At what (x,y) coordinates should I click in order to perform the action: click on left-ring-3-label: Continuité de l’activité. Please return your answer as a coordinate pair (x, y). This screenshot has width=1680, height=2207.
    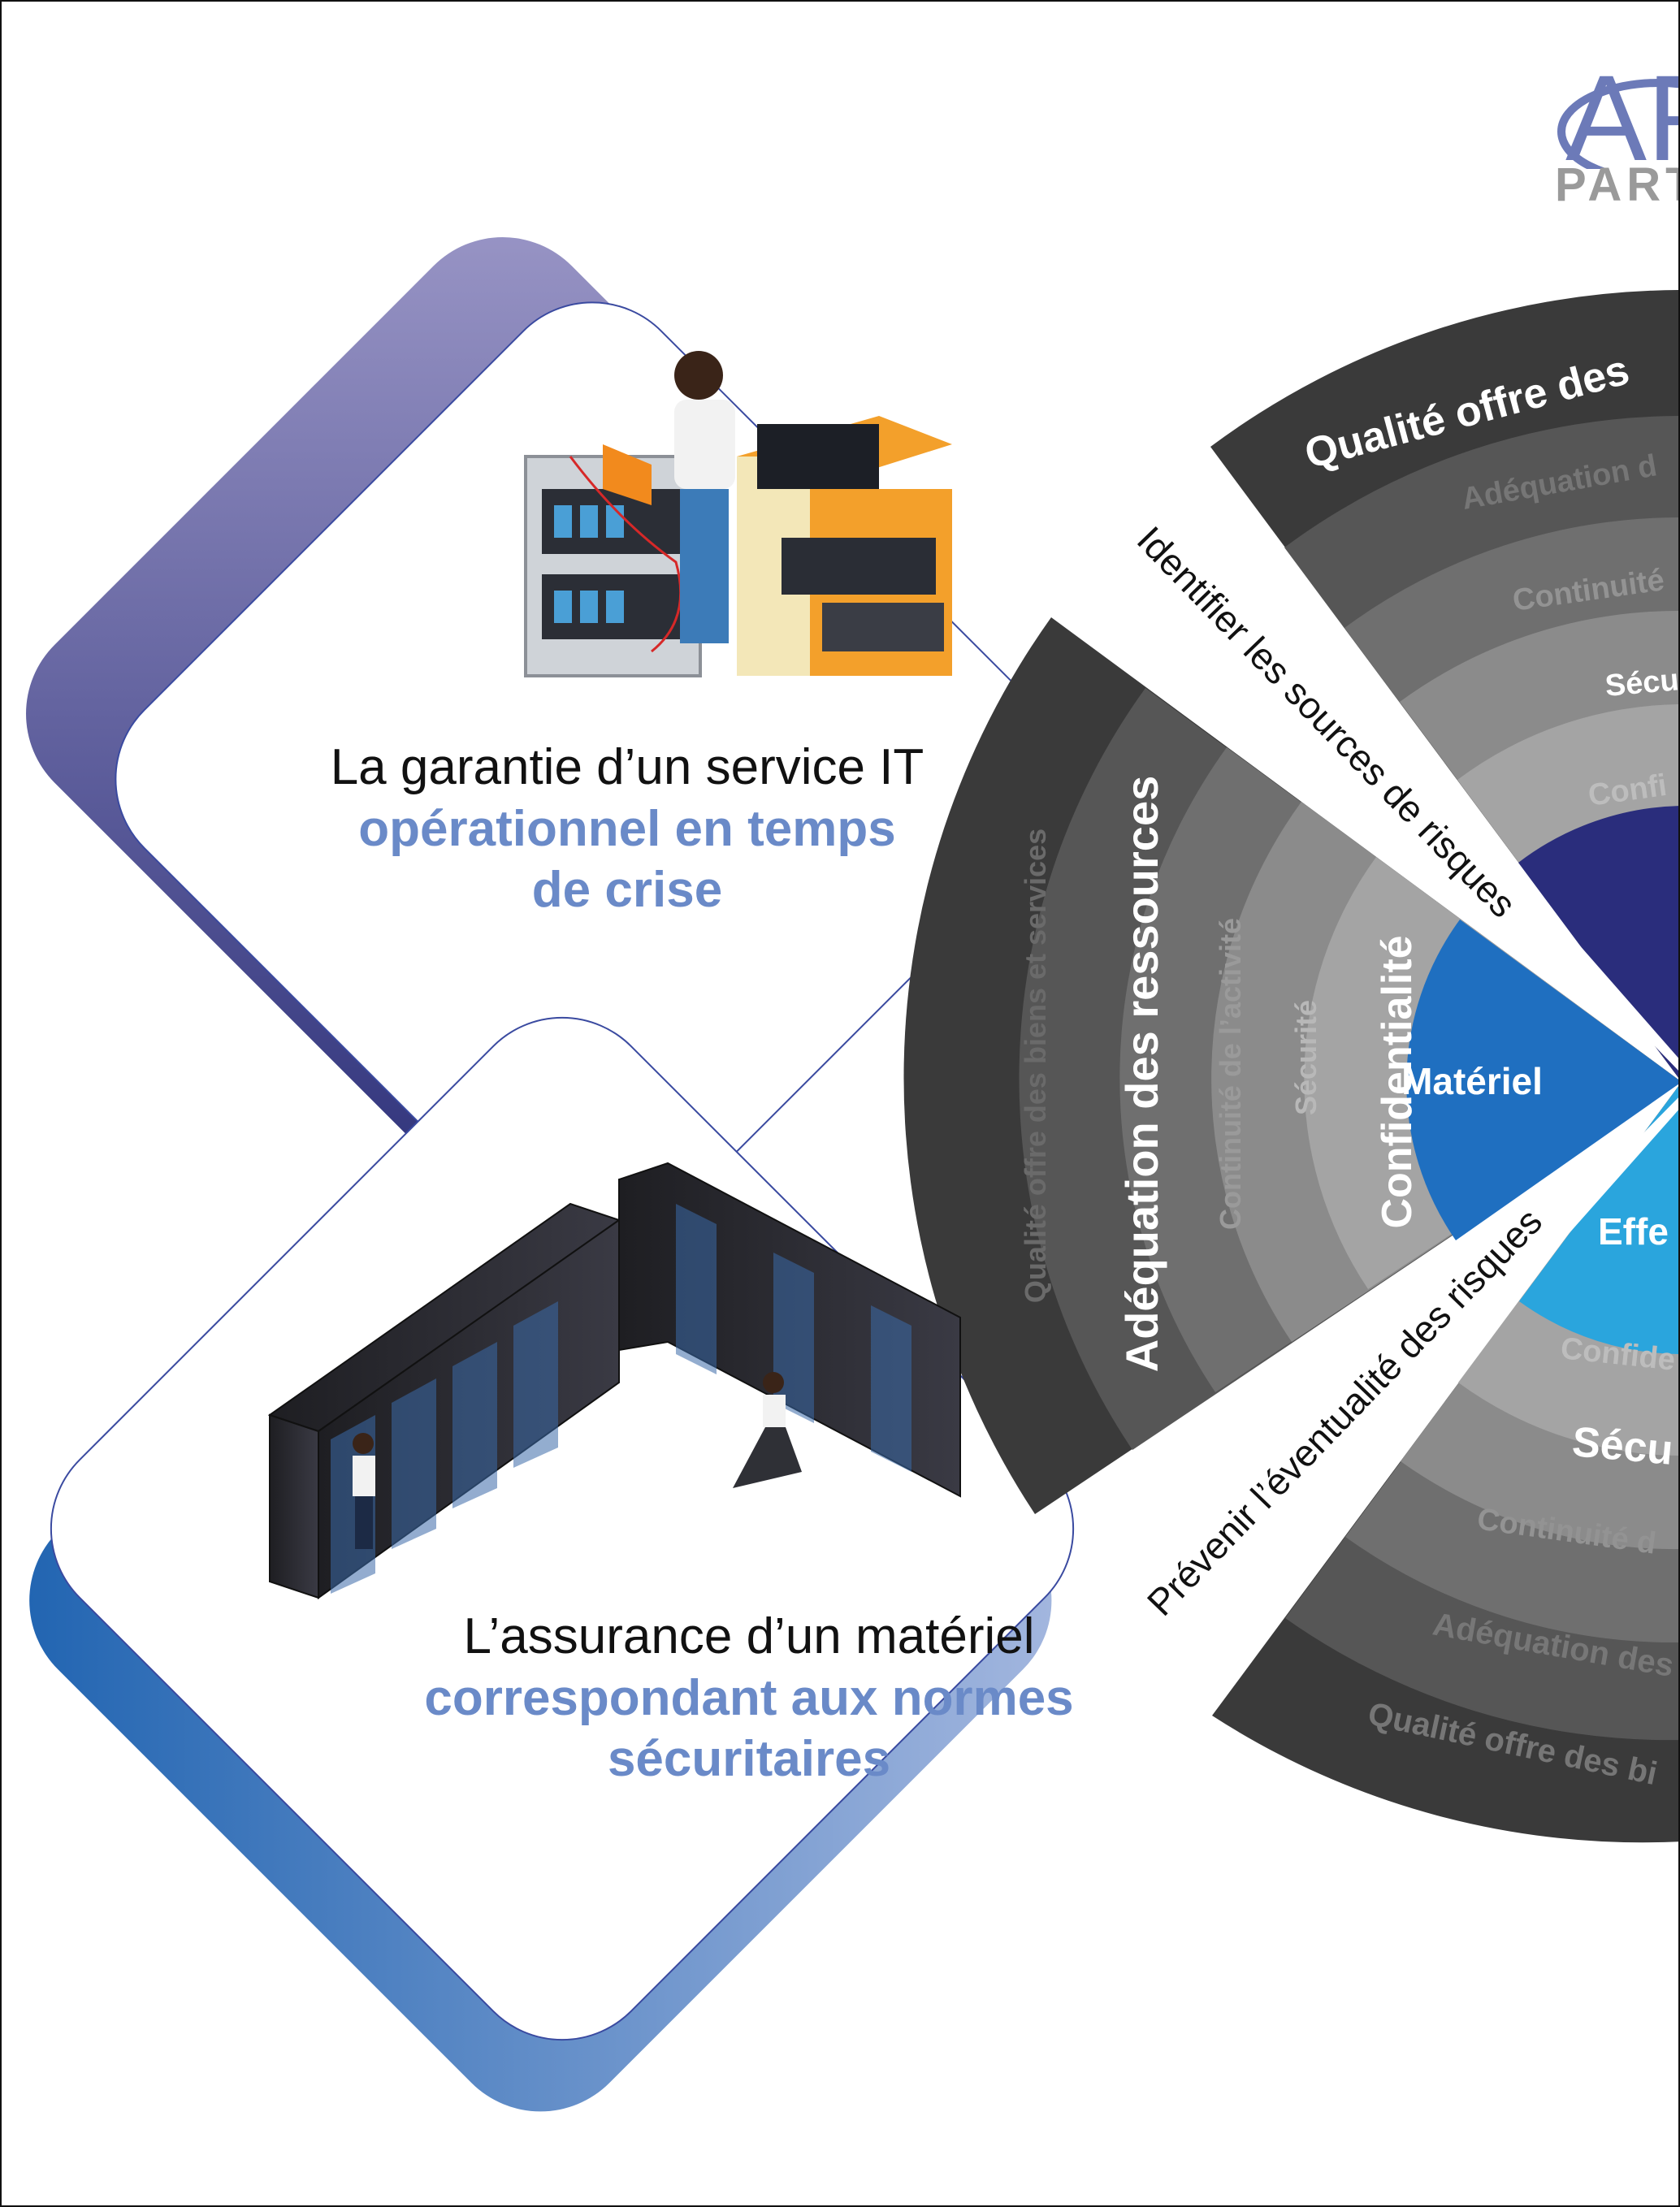
    Looking at the image, I should click on (1230, 1074).